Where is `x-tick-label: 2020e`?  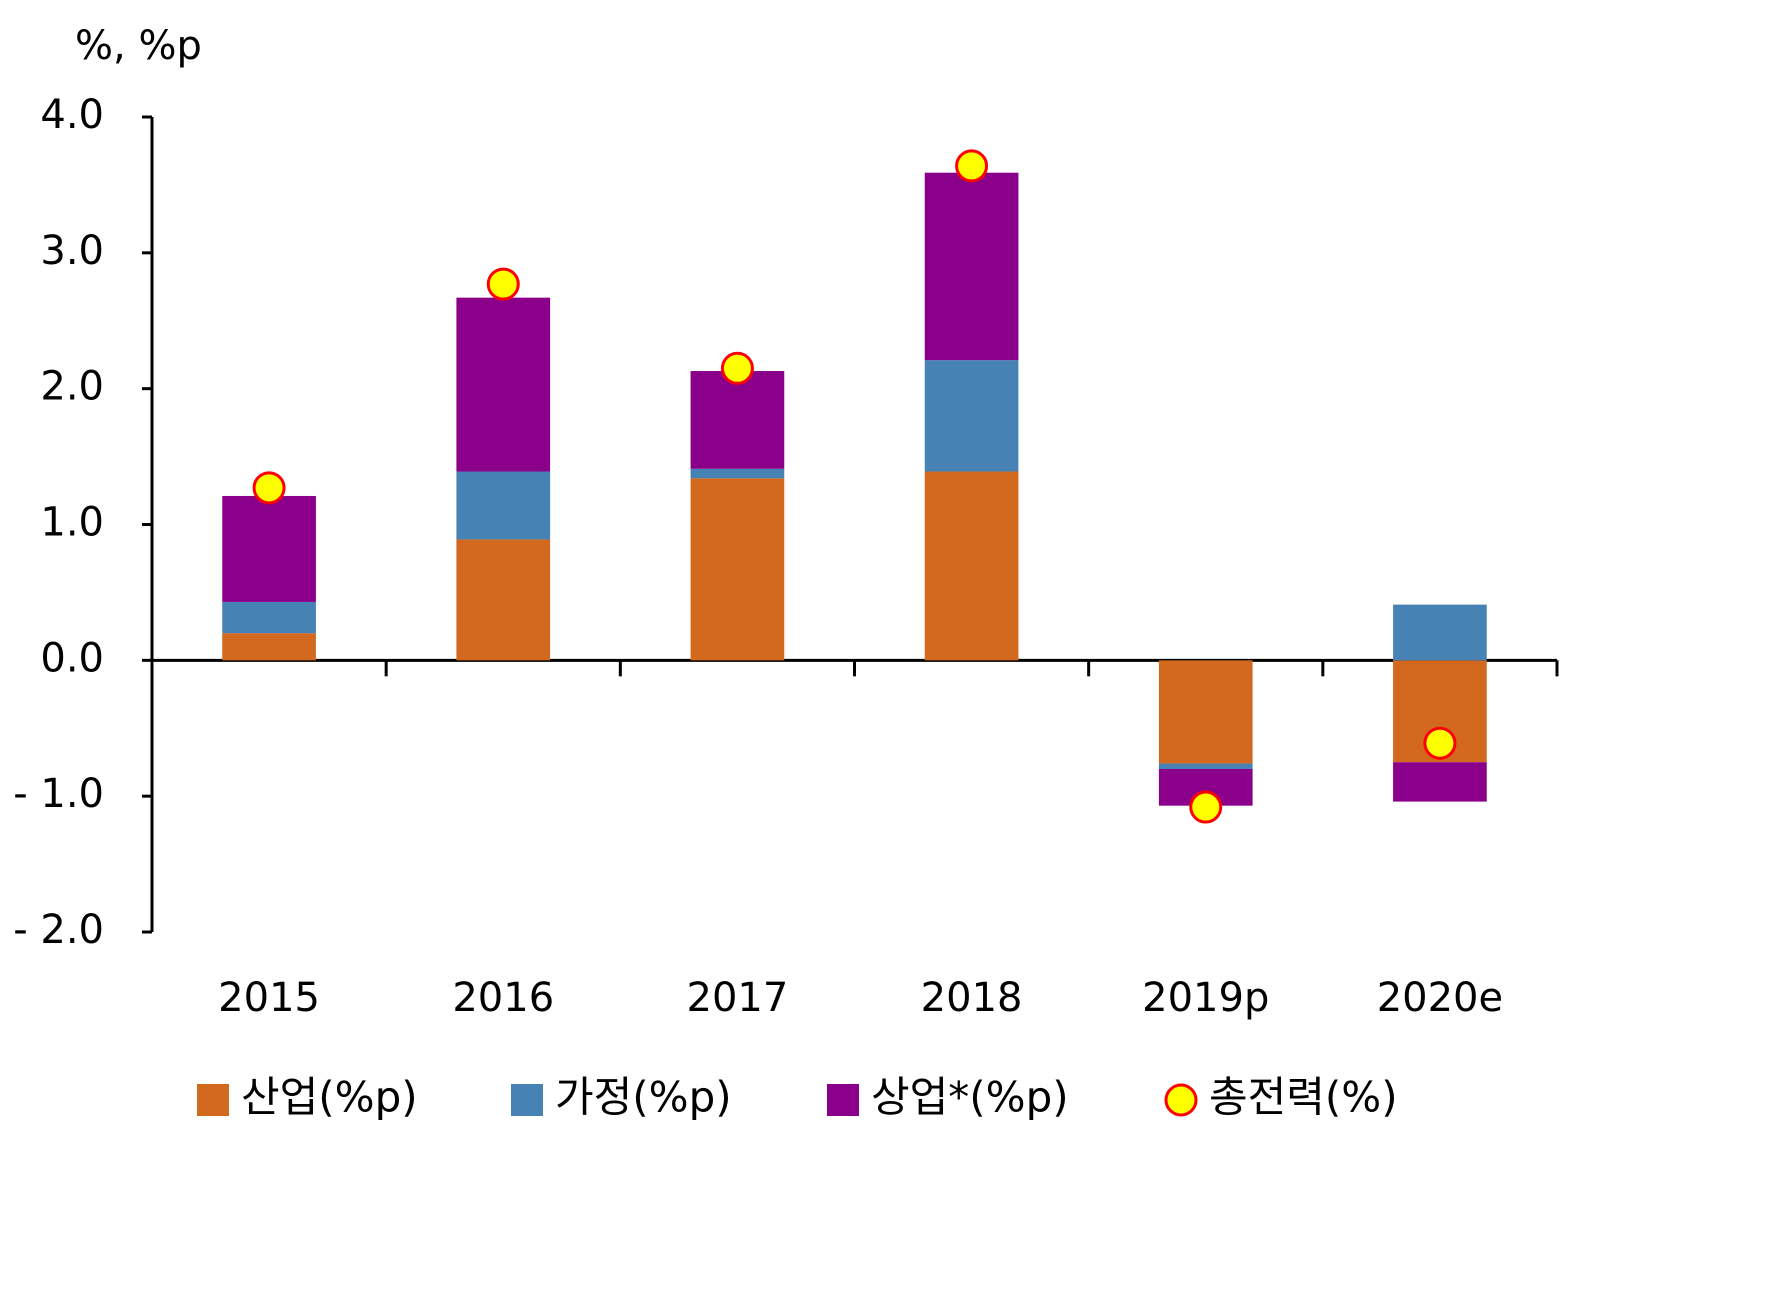
x-tick-label: 2020e is located at coordinates (1440, 998).